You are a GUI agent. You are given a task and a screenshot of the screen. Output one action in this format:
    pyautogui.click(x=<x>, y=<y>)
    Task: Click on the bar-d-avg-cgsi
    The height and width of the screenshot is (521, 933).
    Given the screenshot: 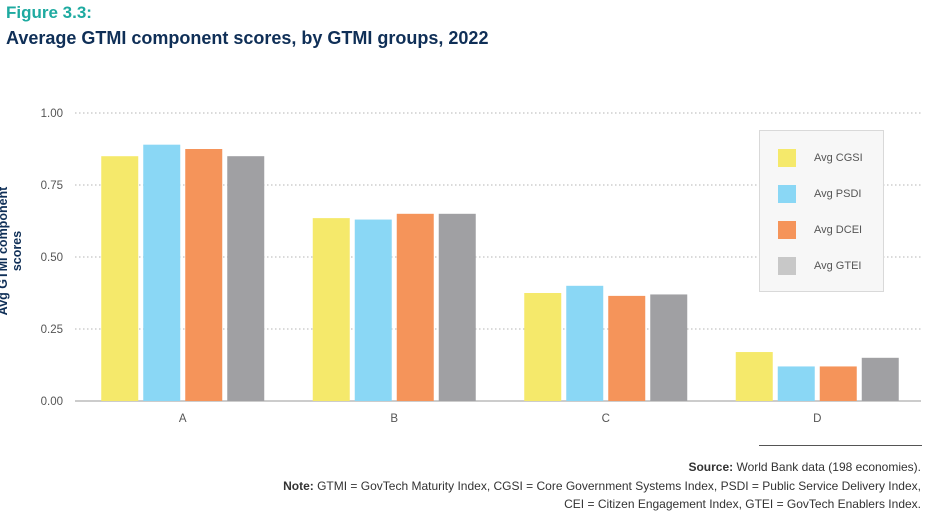 What is the action you would take?
    pyautogui.click(x=754, y=376)
    